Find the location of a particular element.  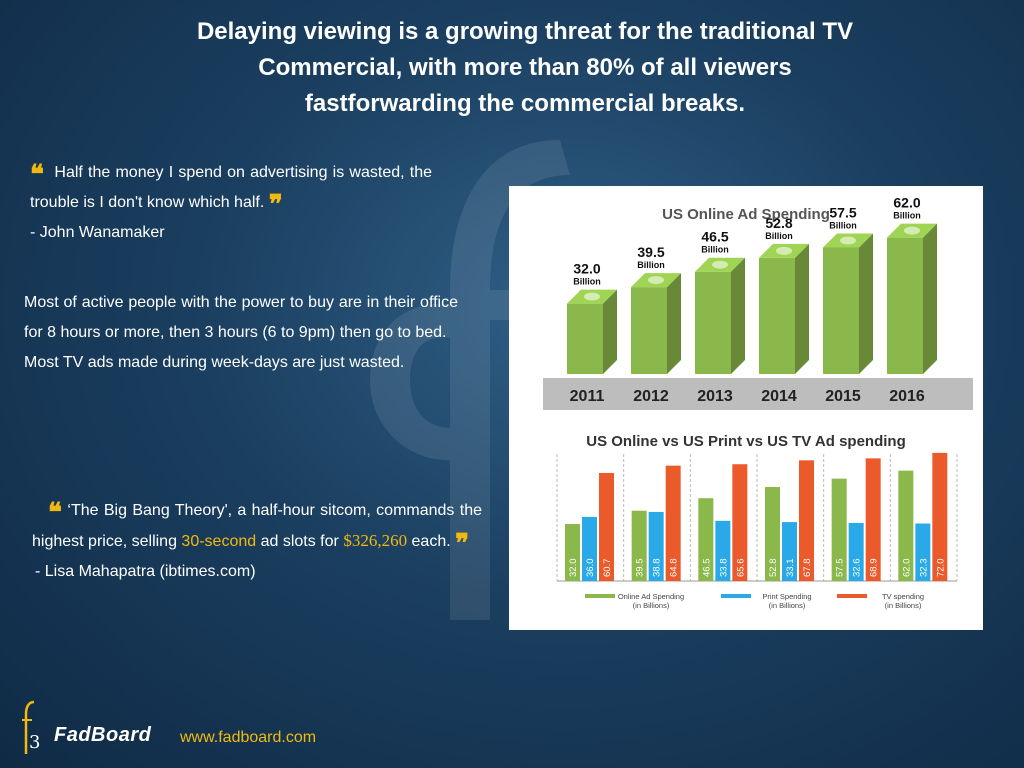

money-stack-2012-seal is located at coordinates (656, 280).